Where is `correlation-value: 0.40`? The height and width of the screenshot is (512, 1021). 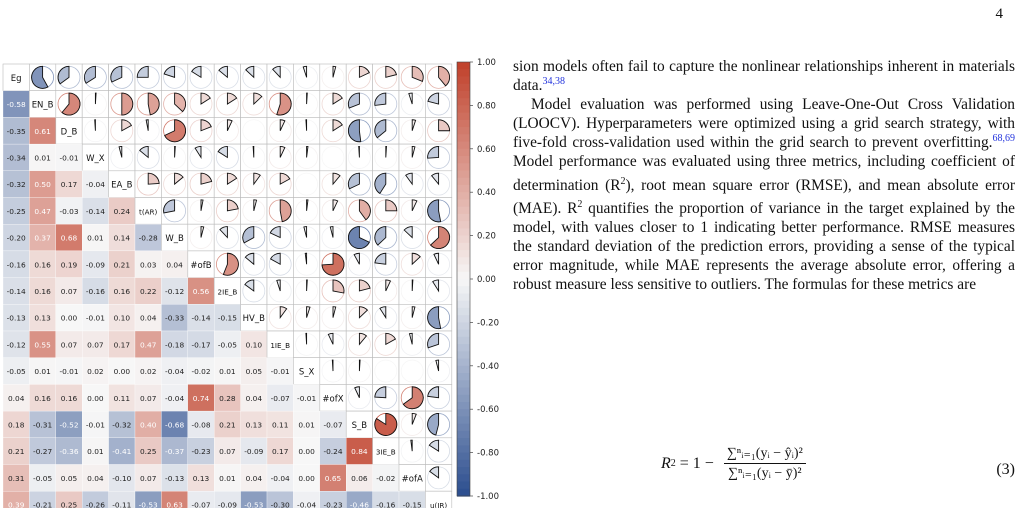
correlation-value: 0.40 is located at coordinates (148, 424).